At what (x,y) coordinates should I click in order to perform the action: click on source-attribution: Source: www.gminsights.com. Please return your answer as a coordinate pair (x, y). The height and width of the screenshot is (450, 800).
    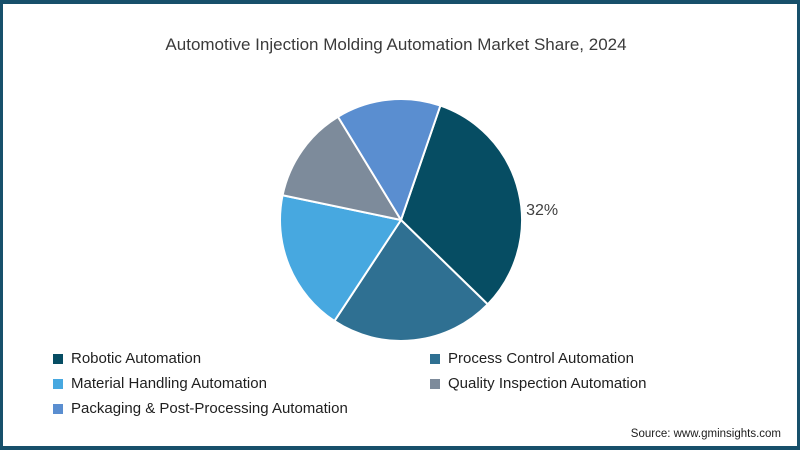
    Looking at the image, I should click on (705, 434).